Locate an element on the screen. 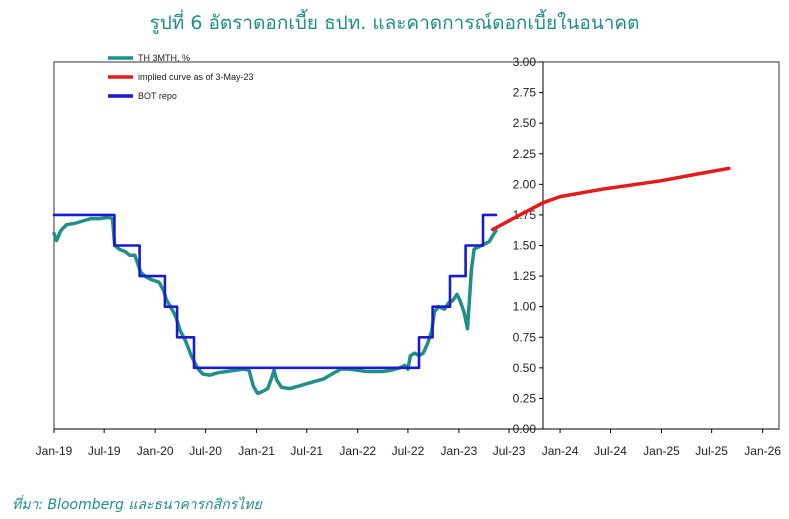 The height and width of the screenshot is (519, 789). y-tick-label: 0.00 is located at coordinates (525, 429).